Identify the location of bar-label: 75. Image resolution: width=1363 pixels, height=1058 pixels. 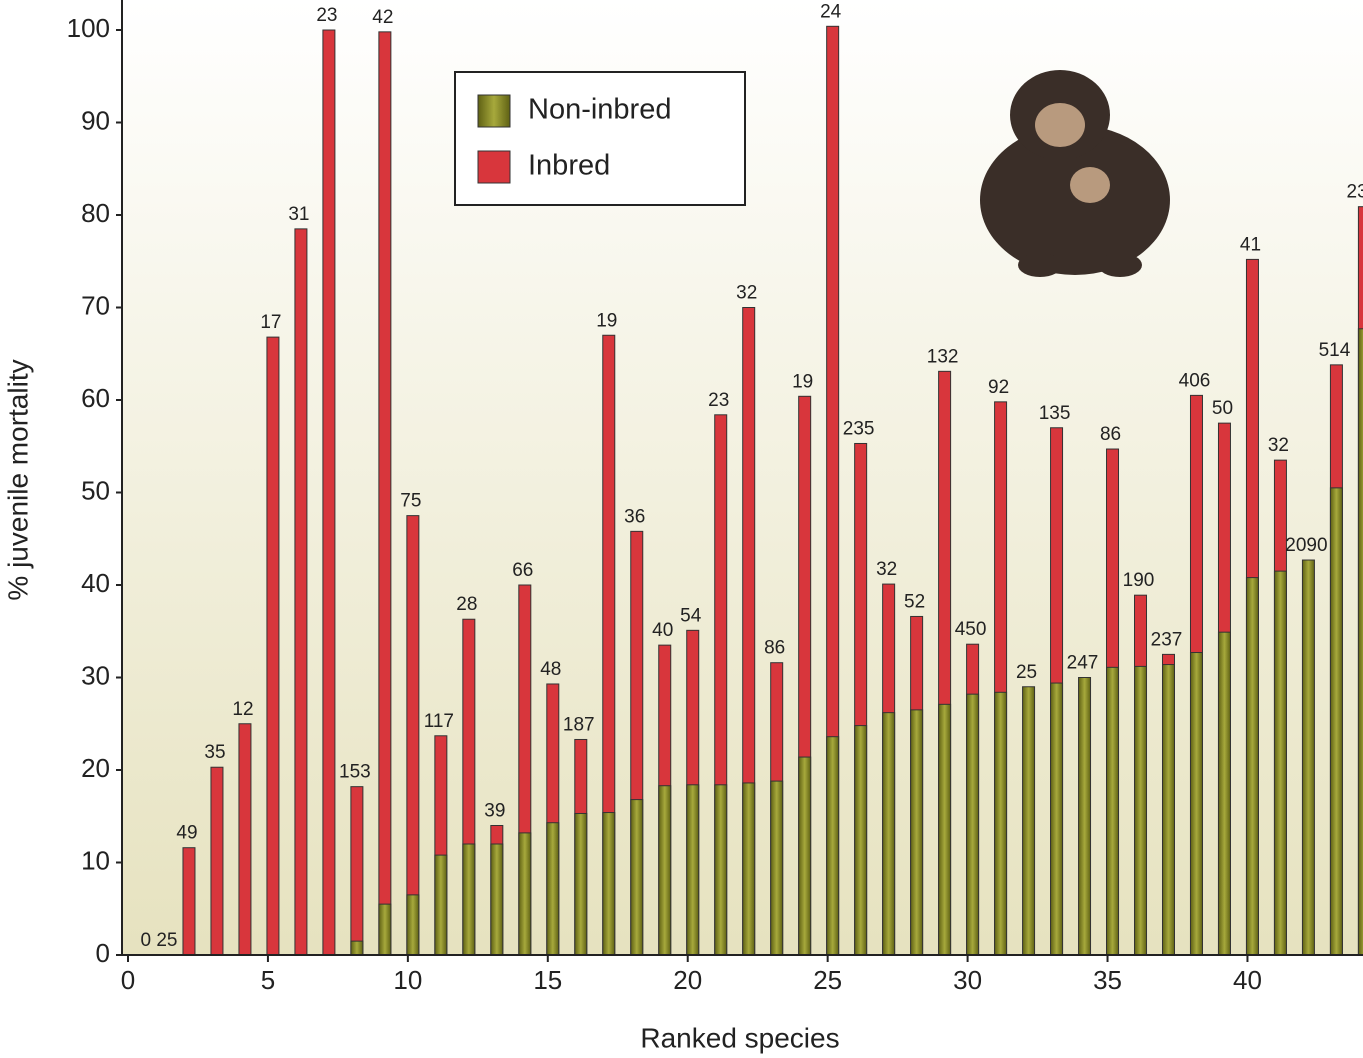
(410, 501).